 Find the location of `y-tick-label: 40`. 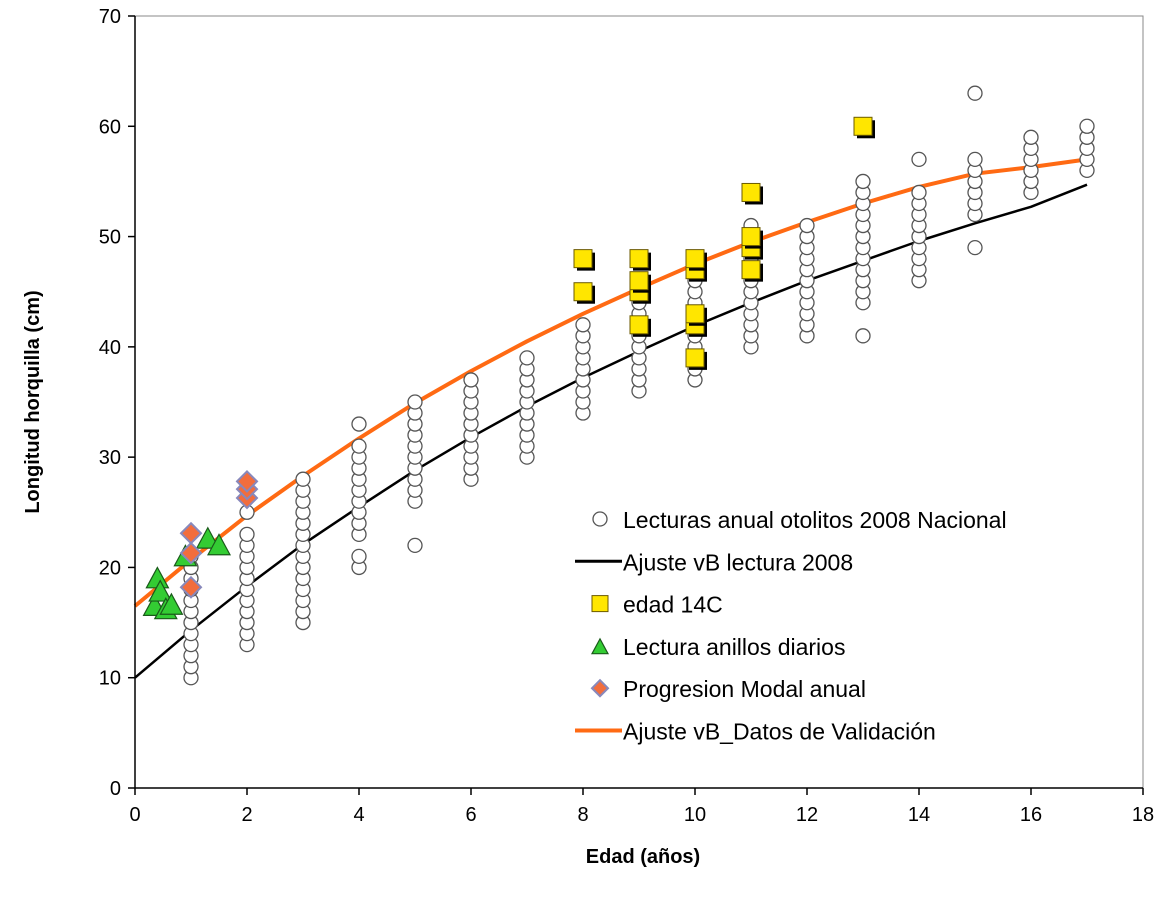

y-tick-label: 40 is located at coordinates (110, 348).